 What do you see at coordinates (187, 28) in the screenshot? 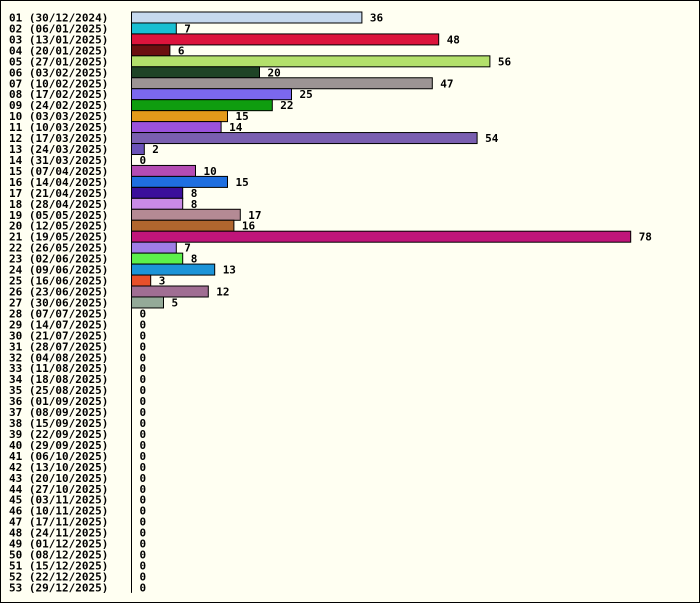
I see `value-label: 7` at bounding box center [187, 28].